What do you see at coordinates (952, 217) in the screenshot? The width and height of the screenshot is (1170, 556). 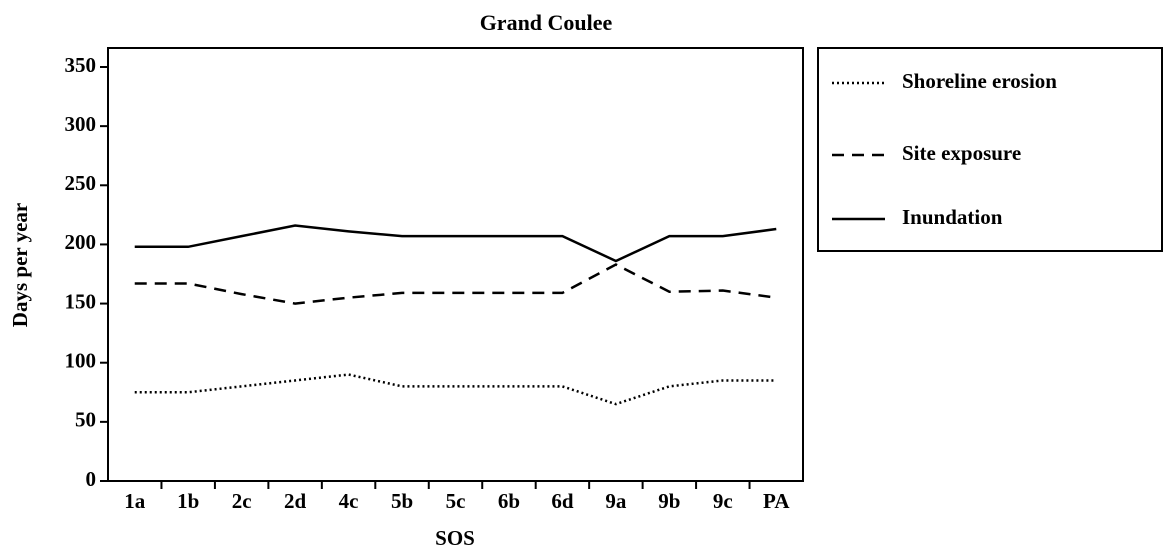 I see `legend-label: Inundation` at bounding box center [952, 217].